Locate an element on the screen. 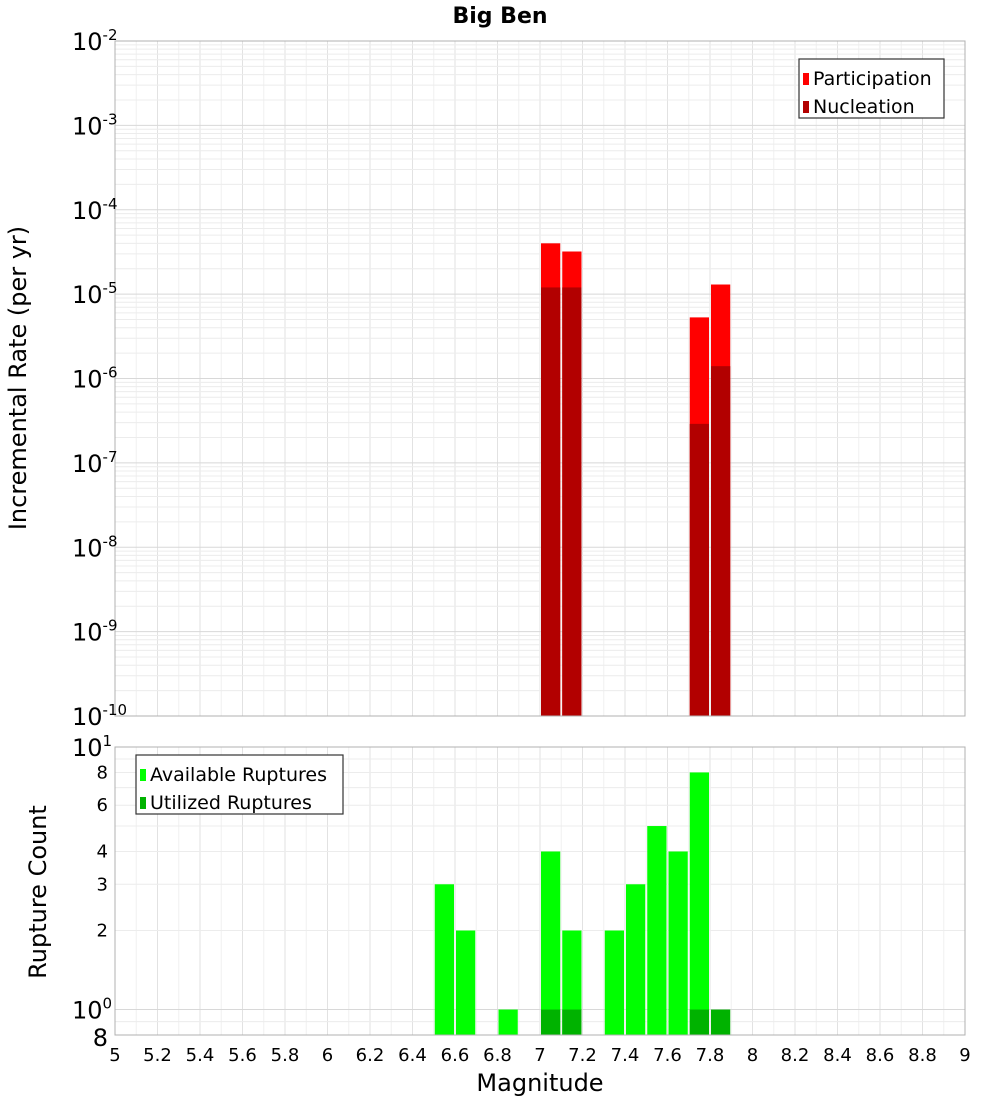  x-tick-label: 7.4 is located at coordinates (625, 1055).